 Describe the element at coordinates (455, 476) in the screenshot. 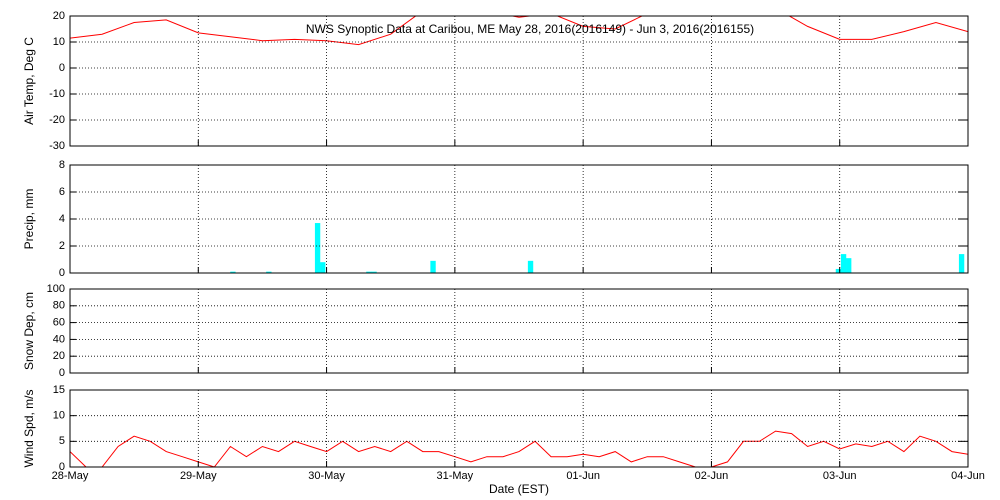

I see `x-tick-label: 31-May` at that location.